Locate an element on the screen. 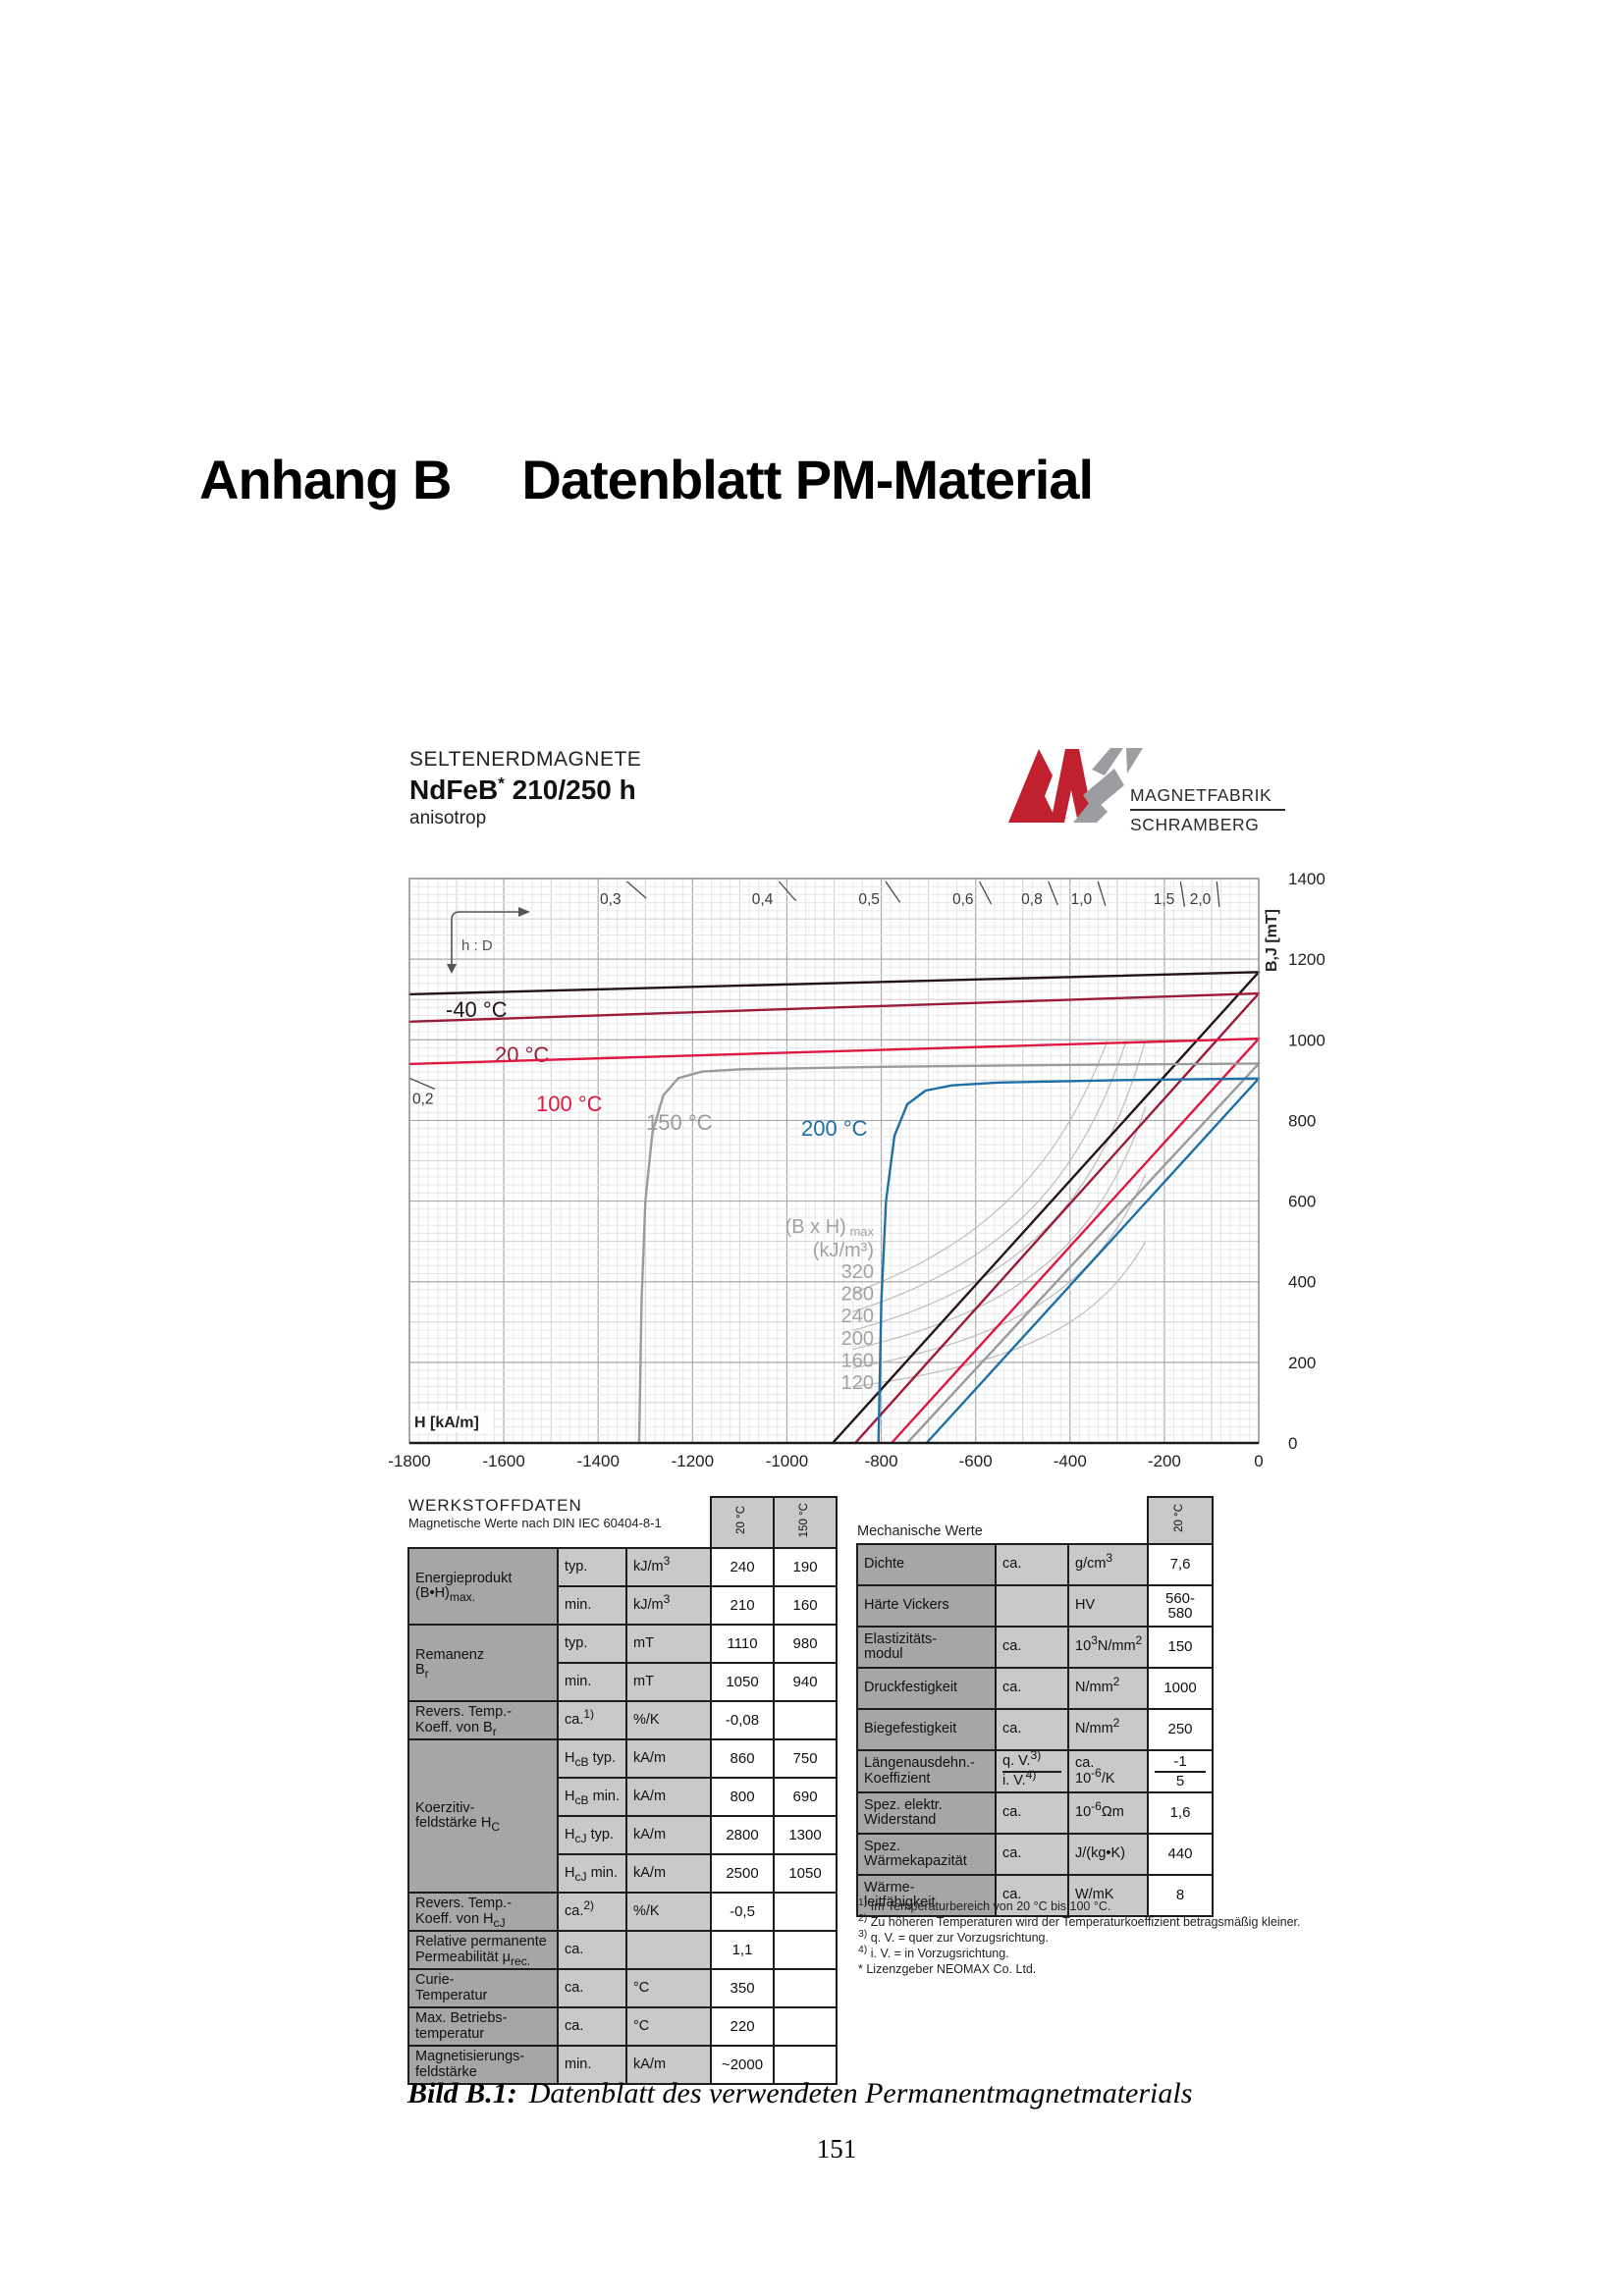 The height and width of the screenshot is (2296, 1623). unit-cell: ca. 10-6/K is located at coordinates (1108, 1771).